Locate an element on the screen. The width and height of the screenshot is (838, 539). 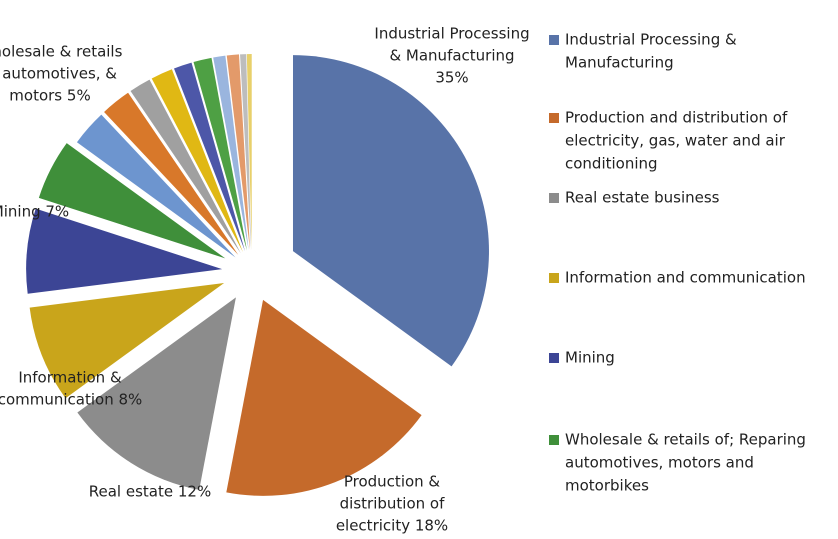
slice-label: Mining 7% is located at coordinates (34, 212).